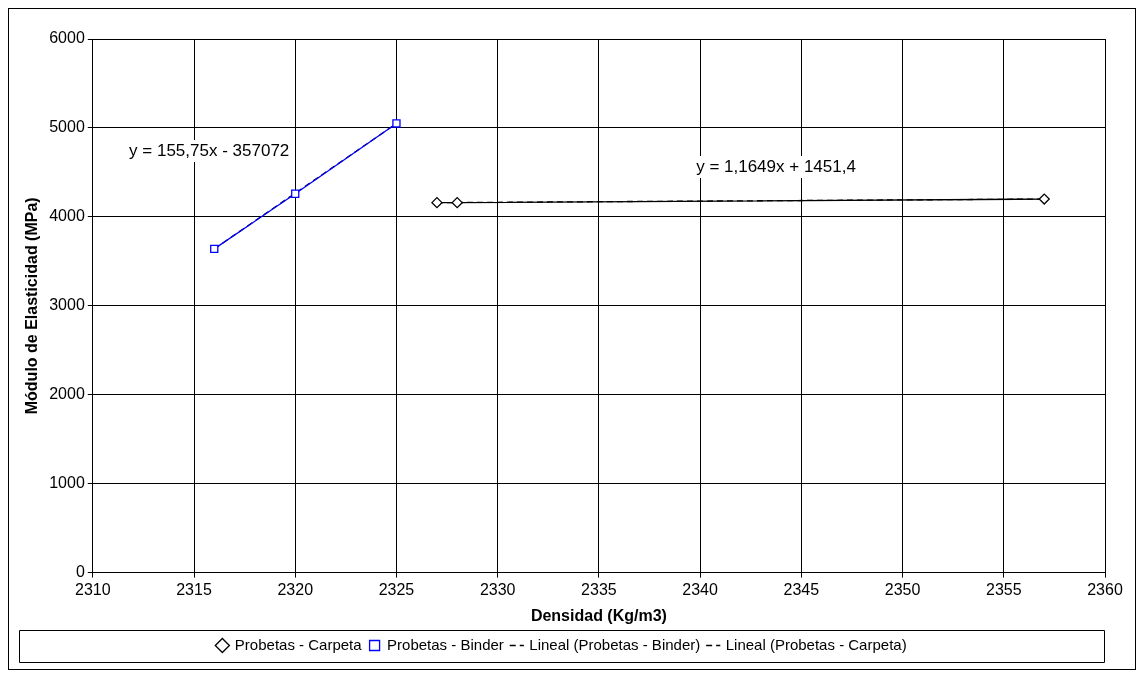 This screenshot has width=1144, height=679. Describe the element at coordinates (1003, 589) in the screenshot. I see `x-tick-label: 2355` at that location.